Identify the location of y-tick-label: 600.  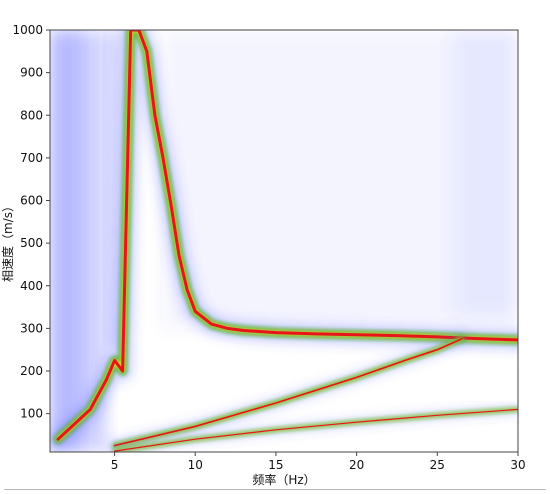
(31, 201).